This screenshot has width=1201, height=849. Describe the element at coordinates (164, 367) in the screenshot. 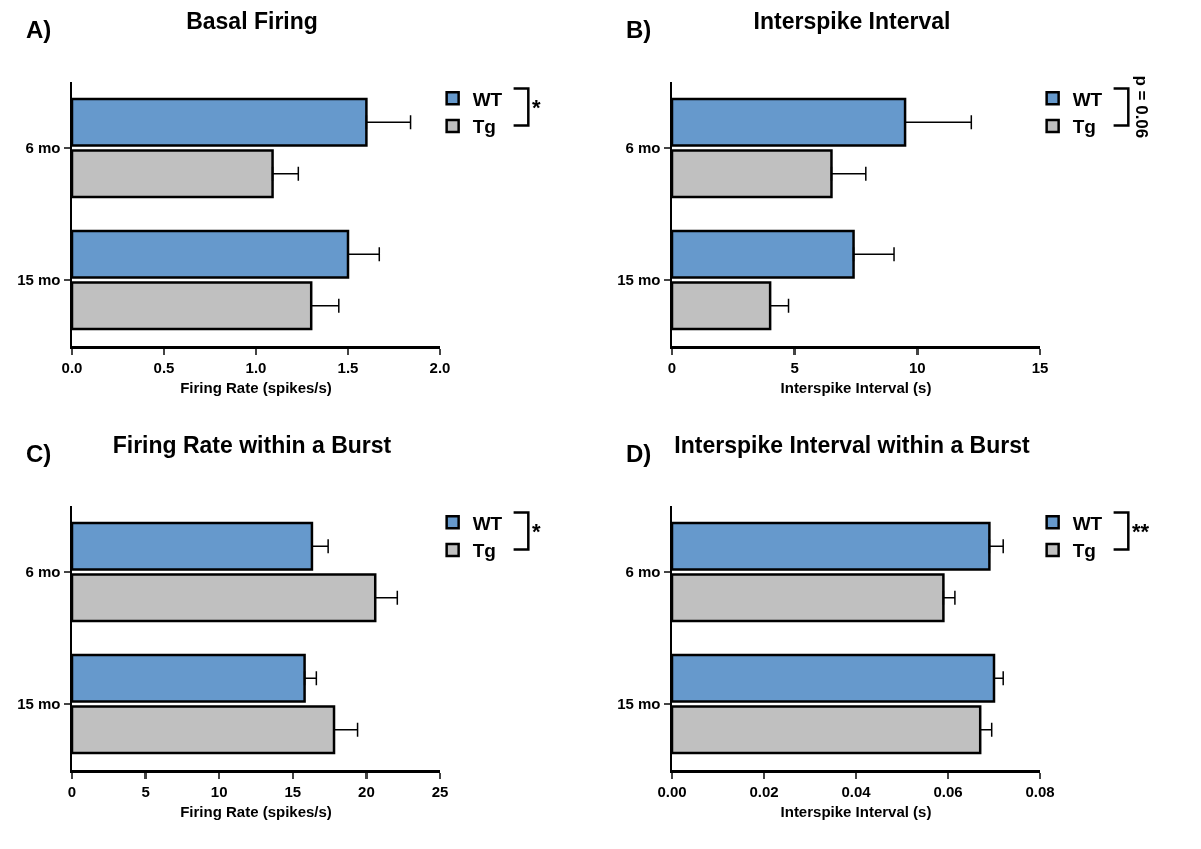

I see `x-tick-label: 0.5` at that location.